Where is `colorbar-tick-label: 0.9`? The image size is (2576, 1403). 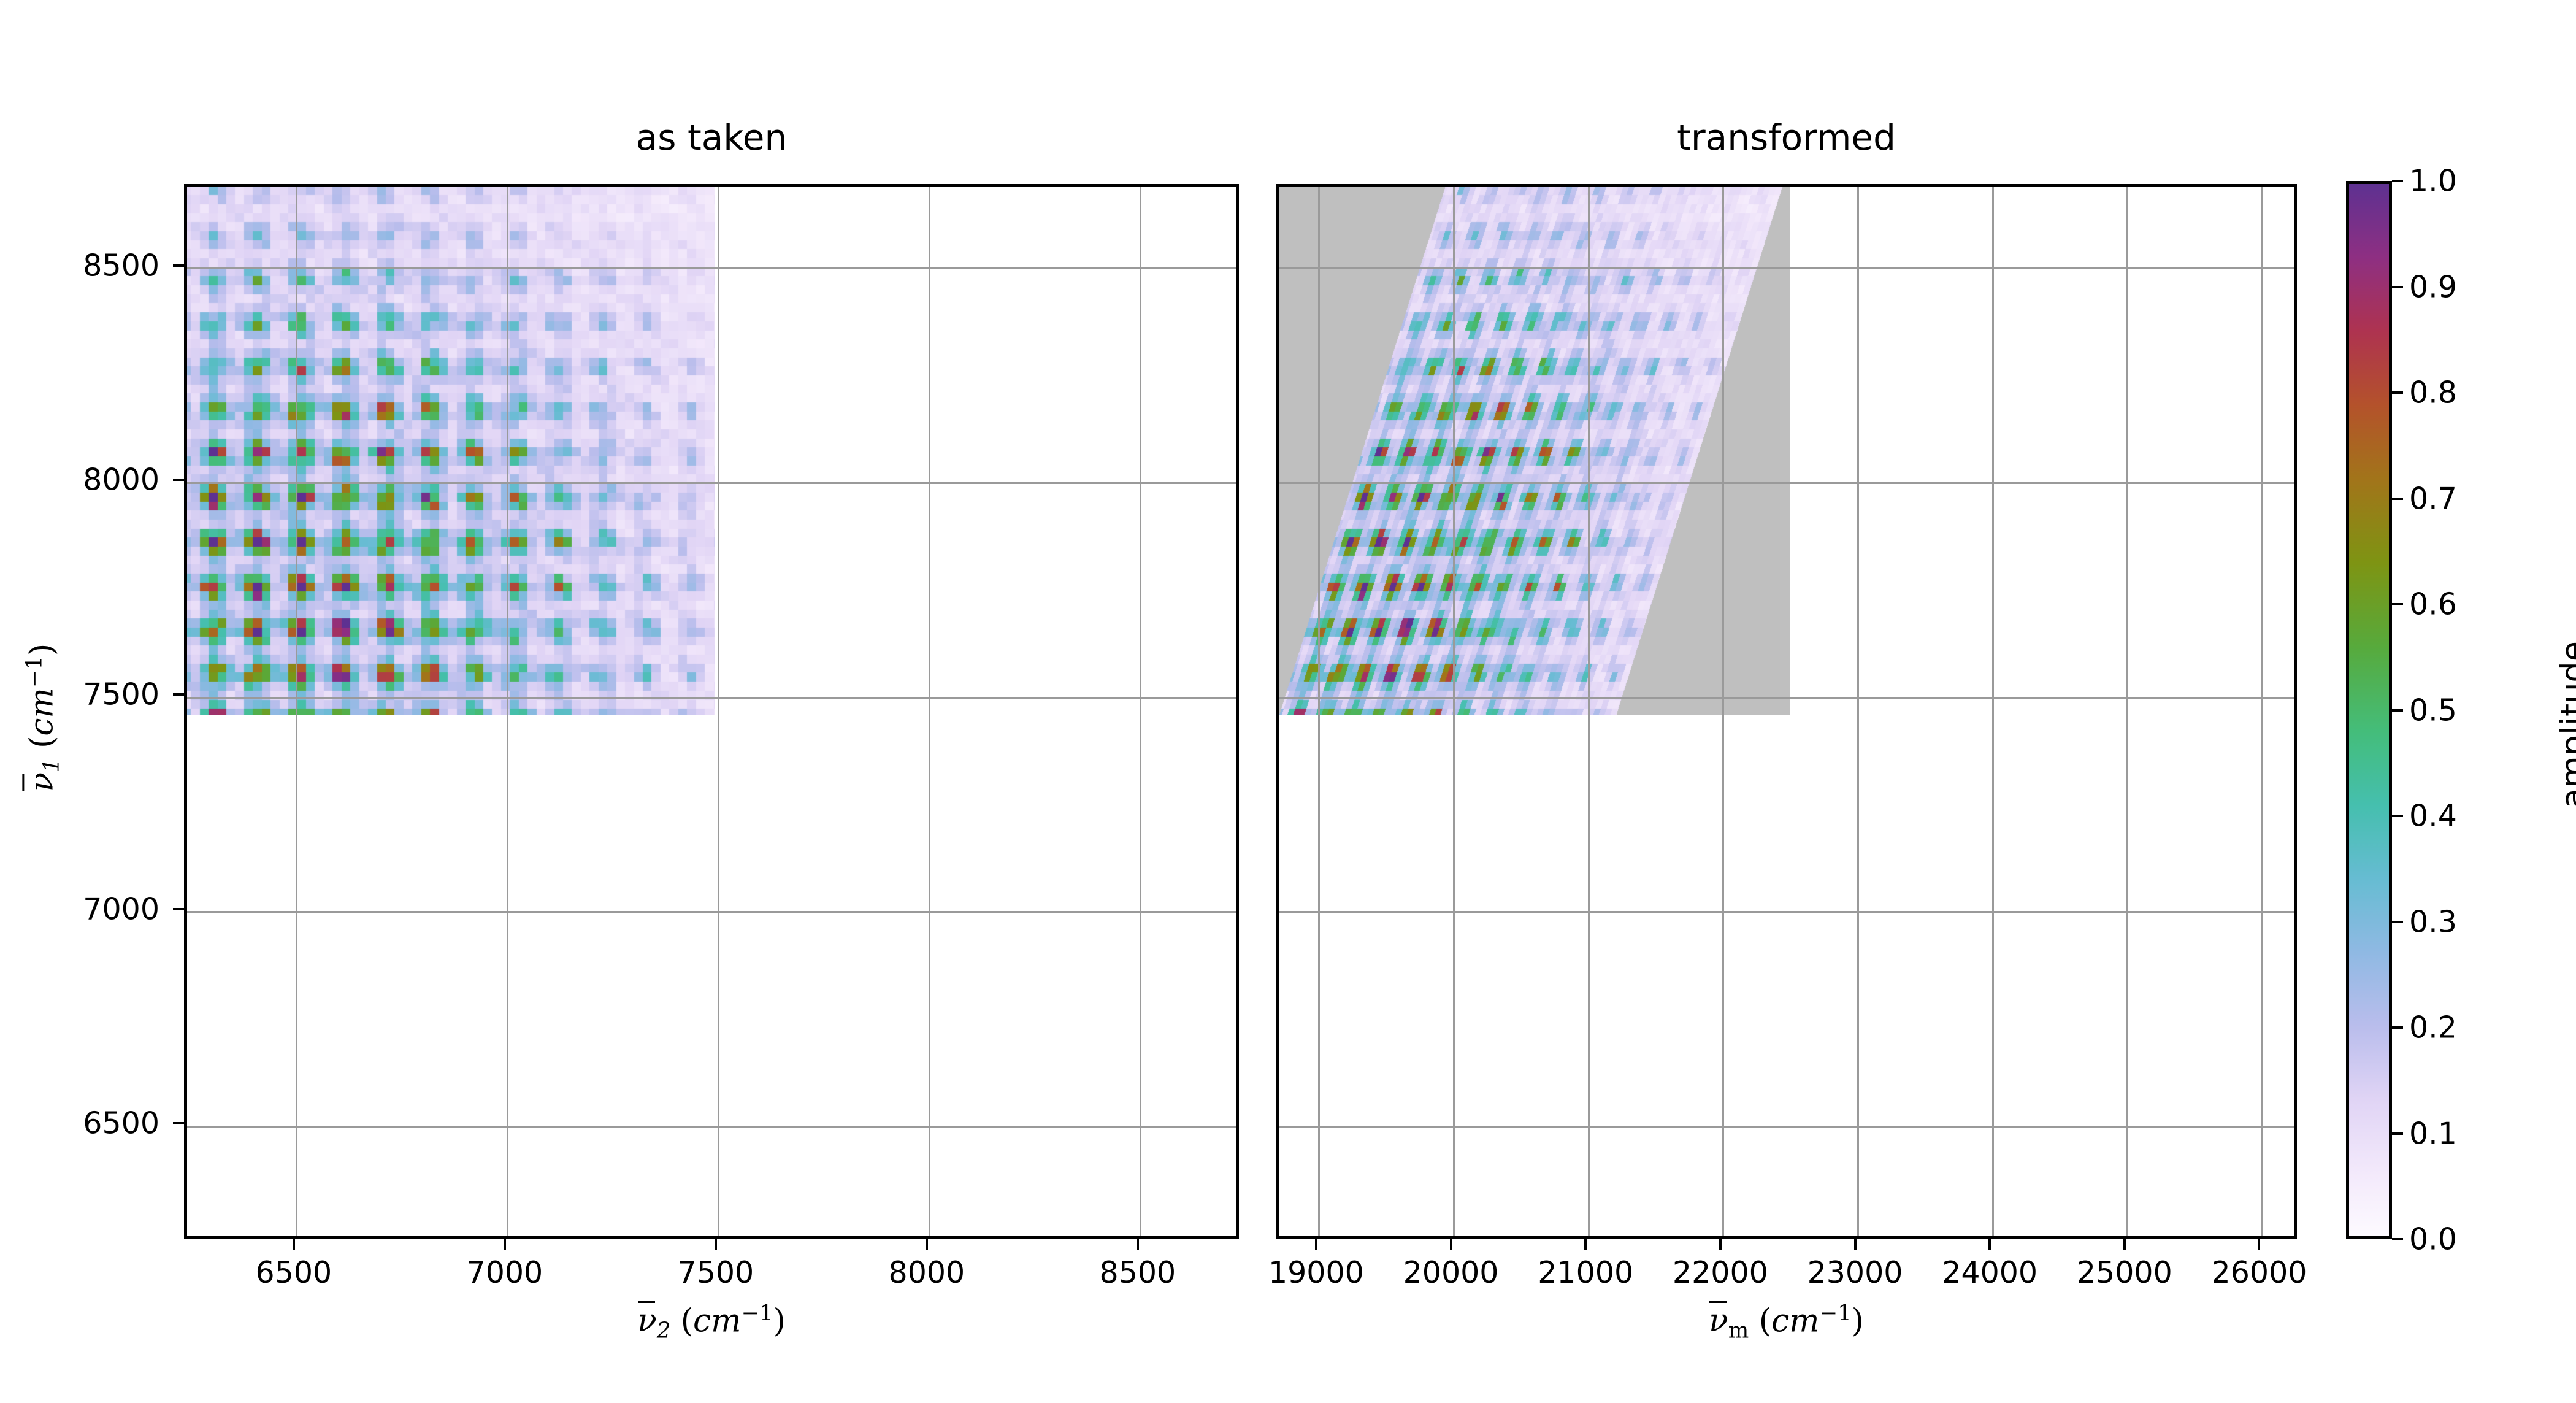
colorbar-tick-label: 0.9 is located at coordinates (2433, 286).